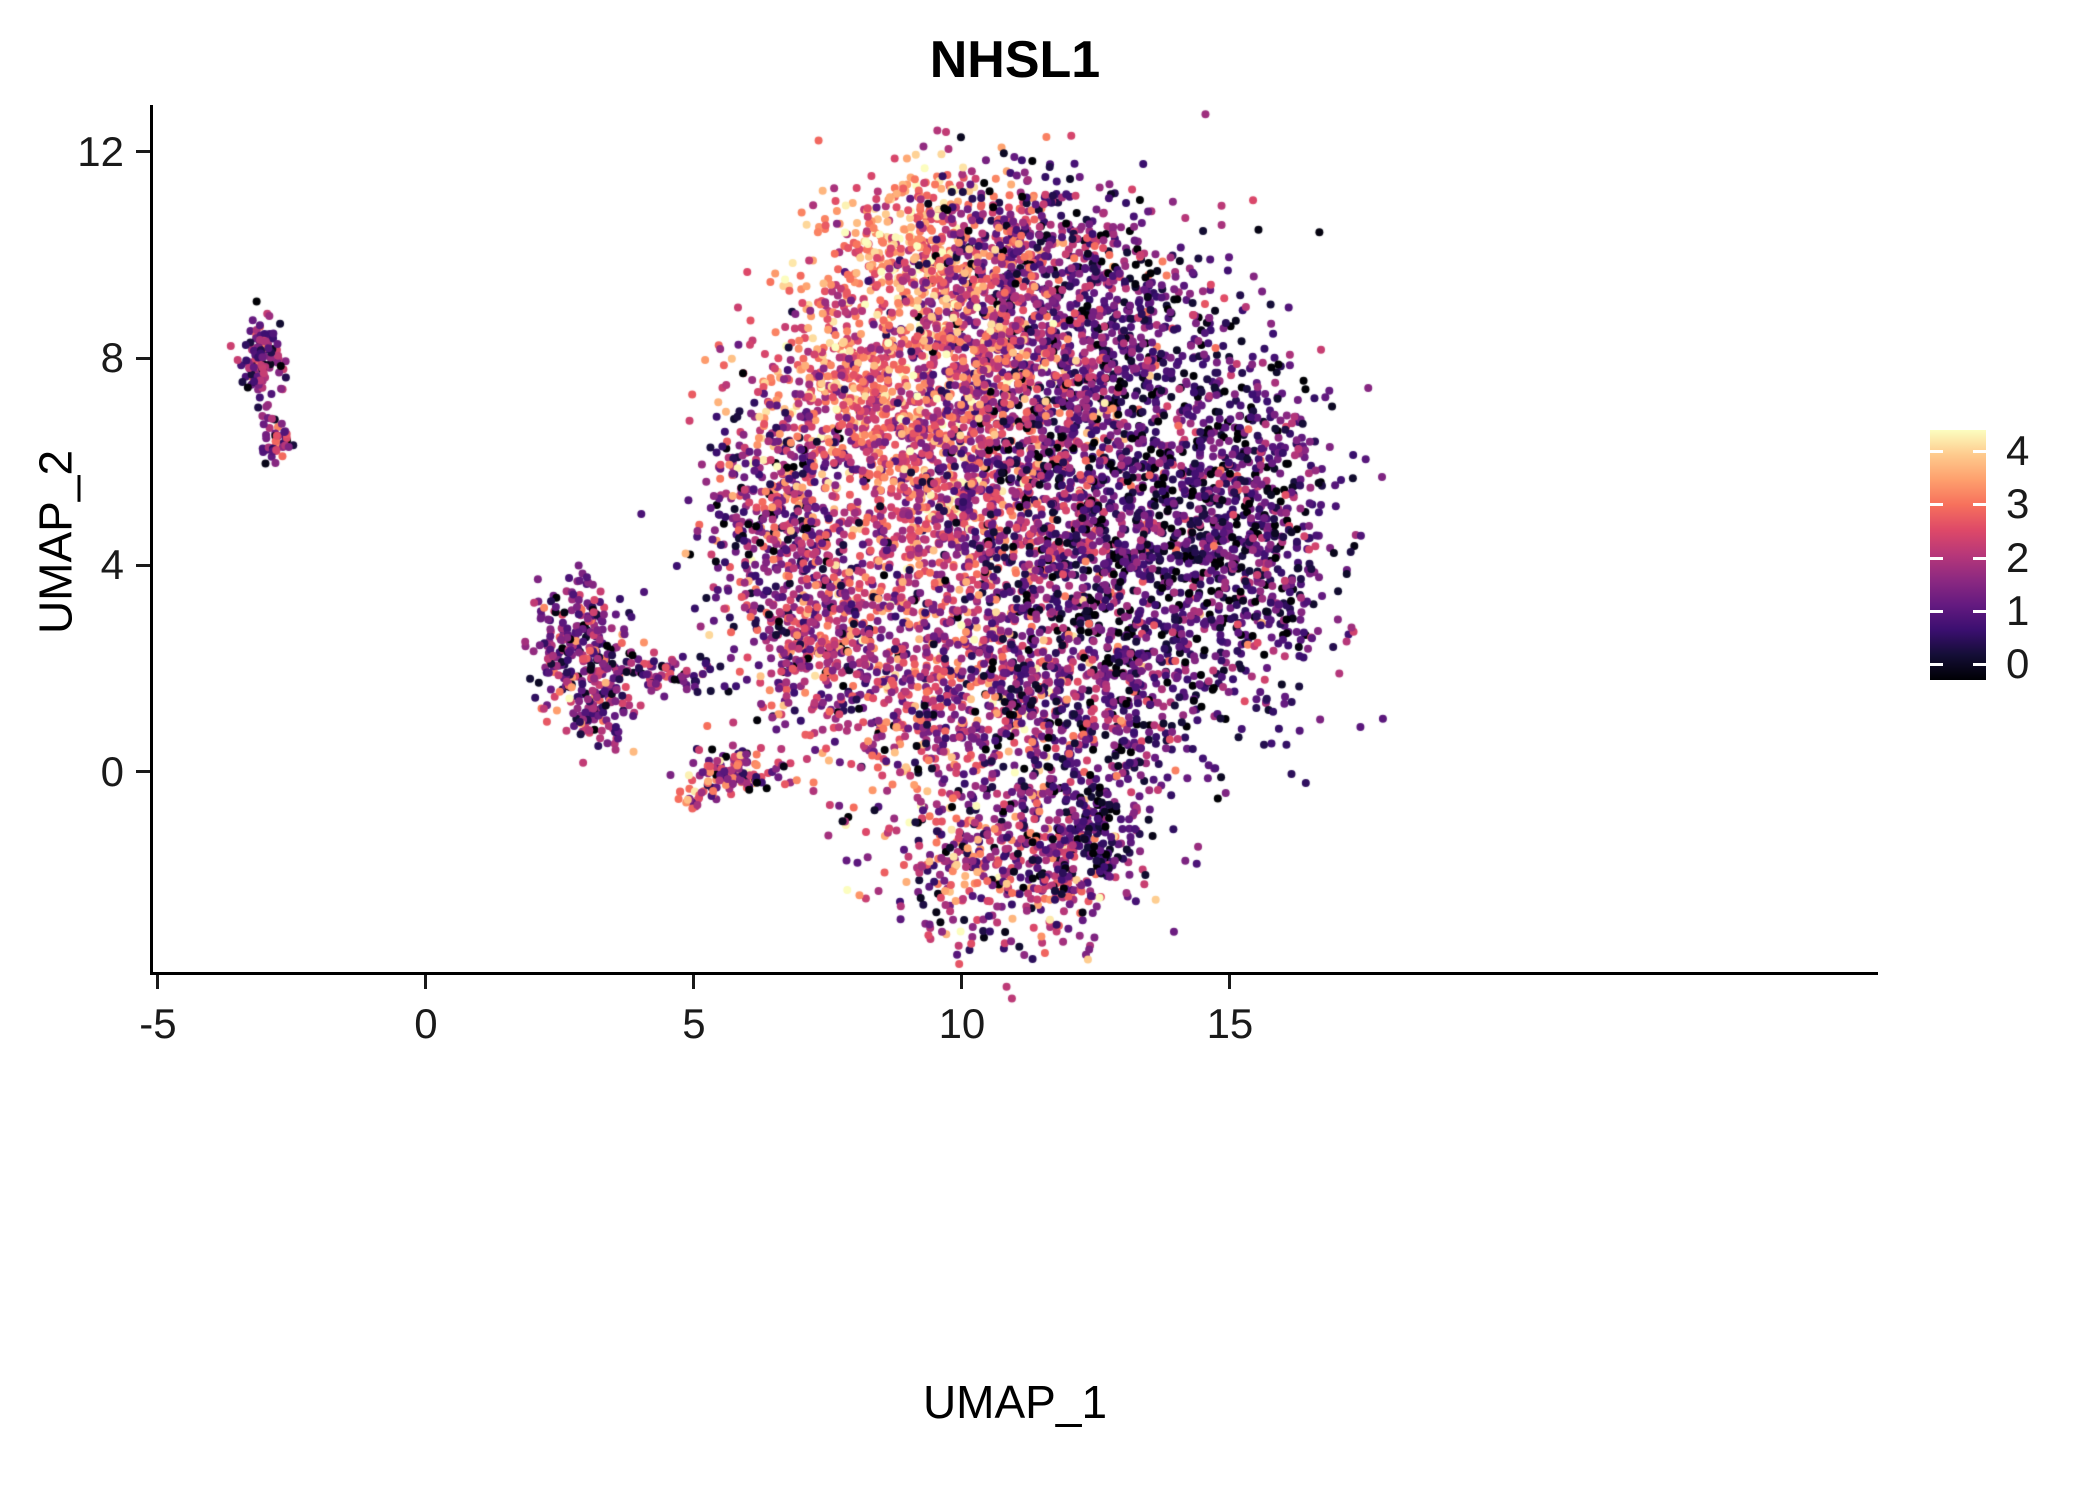 The height and width of the screenshot is (1500, 2100). I want to click on x-tick-label: 10, so click(962, 1023).